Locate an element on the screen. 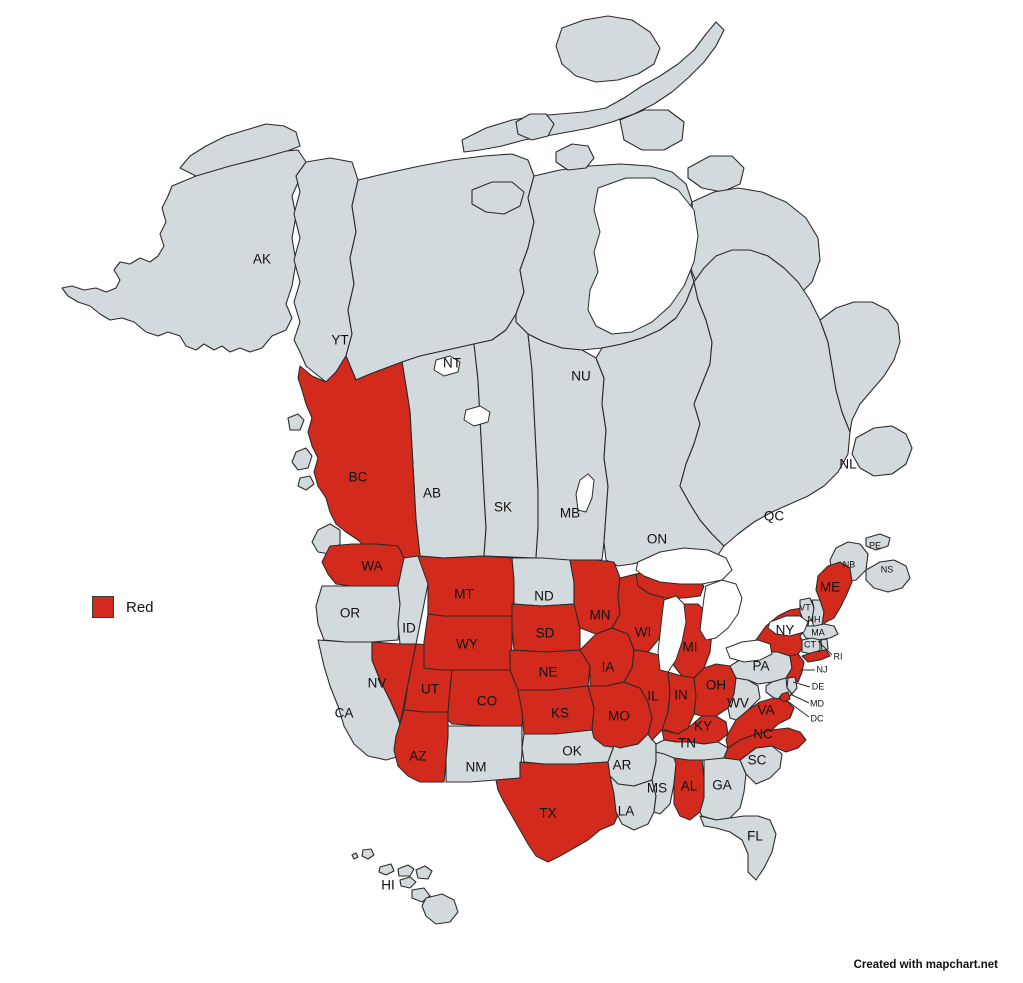 This screenshot has width=1023, height=983. region-MB is located at coordinates (568, 447).